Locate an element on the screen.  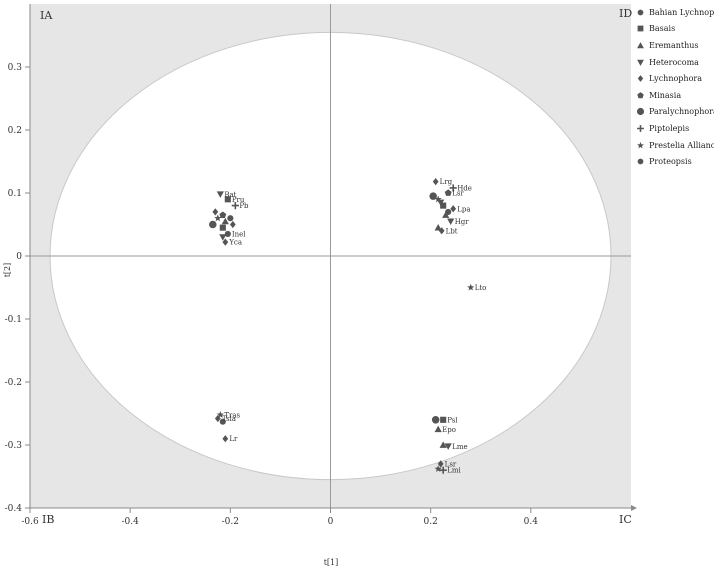
point-label: Yca is located at coordinates (235, 243).